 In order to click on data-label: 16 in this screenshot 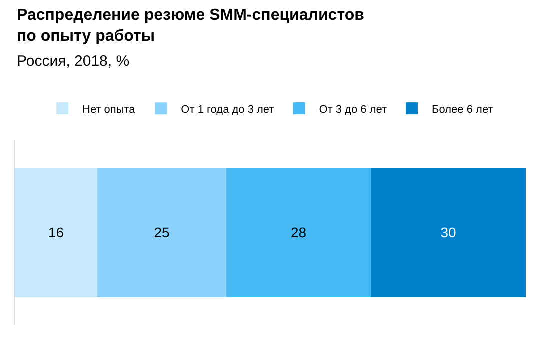, I will do `click(56, 232)`.